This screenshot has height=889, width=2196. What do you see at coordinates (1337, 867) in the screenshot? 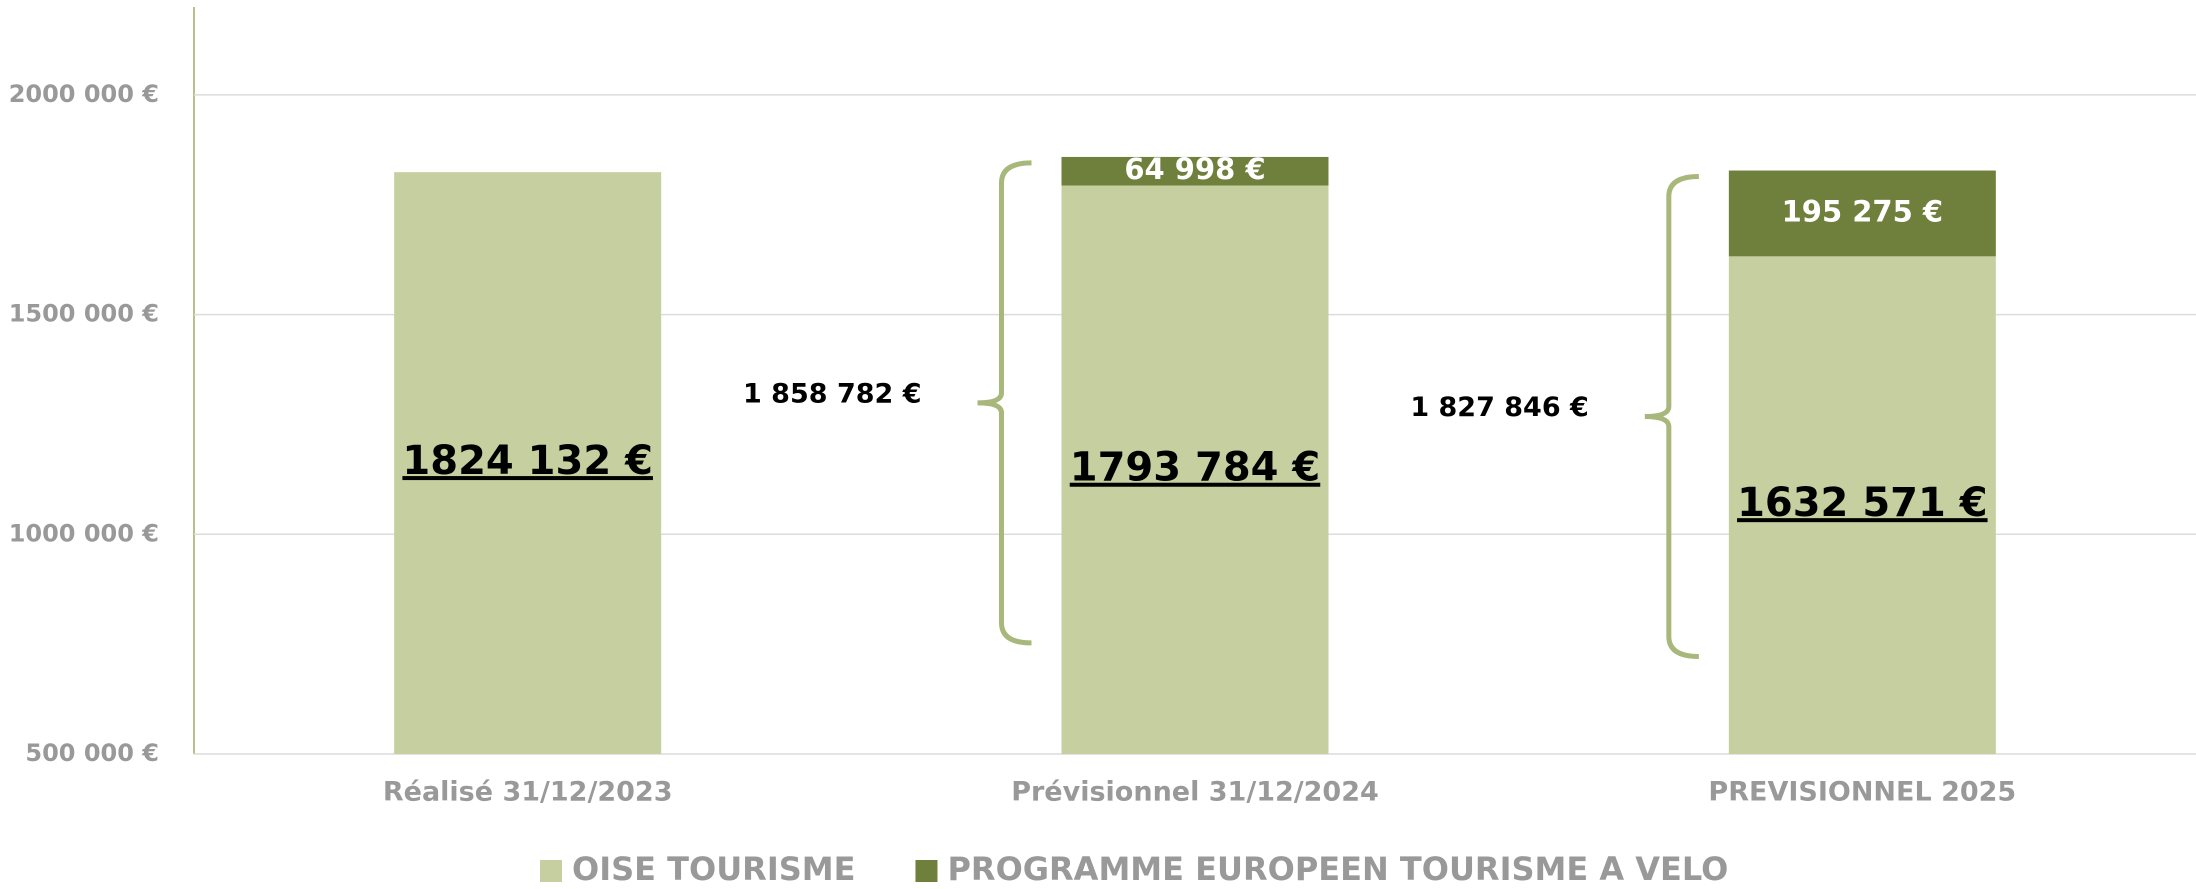
I see `legend-label: PROGRAMME EUROPEEN TOURISME A VELO` at bounding box center [1337, 867].